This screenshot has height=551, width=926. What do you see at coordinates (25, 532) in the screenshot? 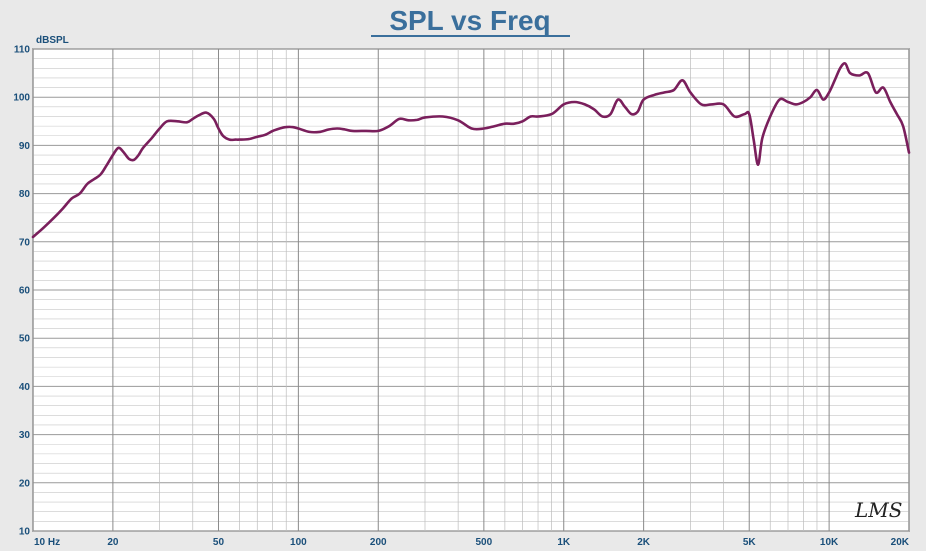
I see `y-tick-label: 10` at bounding box center [25, 532].